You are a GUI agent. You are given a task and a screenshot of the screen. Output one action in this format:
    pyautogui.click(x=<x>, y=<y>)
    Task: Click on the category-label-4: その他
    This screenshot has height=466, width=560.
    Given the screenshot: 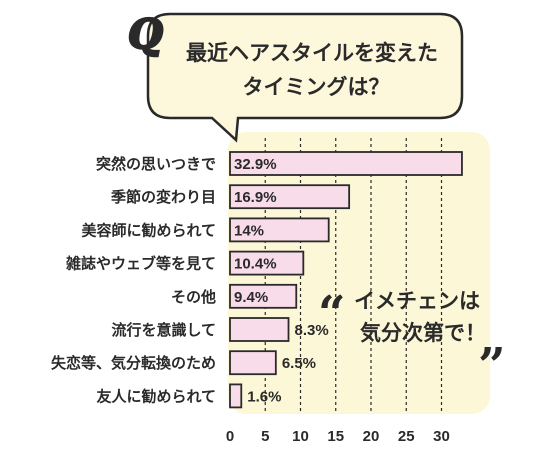 What is the action you would take?
    pyautogui.click(x=193, y=297)
    